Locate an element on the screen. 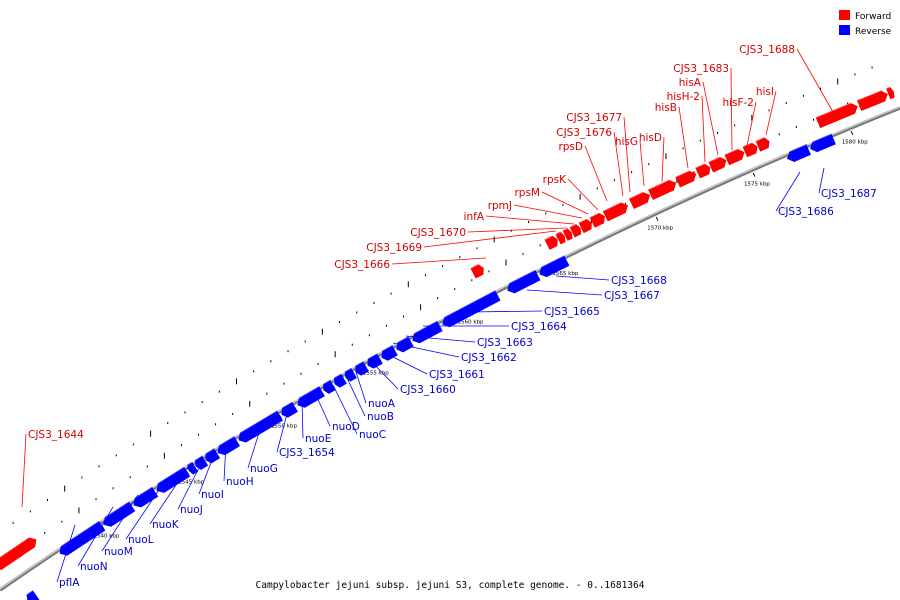 The width and height of the screenshot is (900, 600). gene-label: rpsD is located at coordinates (570, 147).